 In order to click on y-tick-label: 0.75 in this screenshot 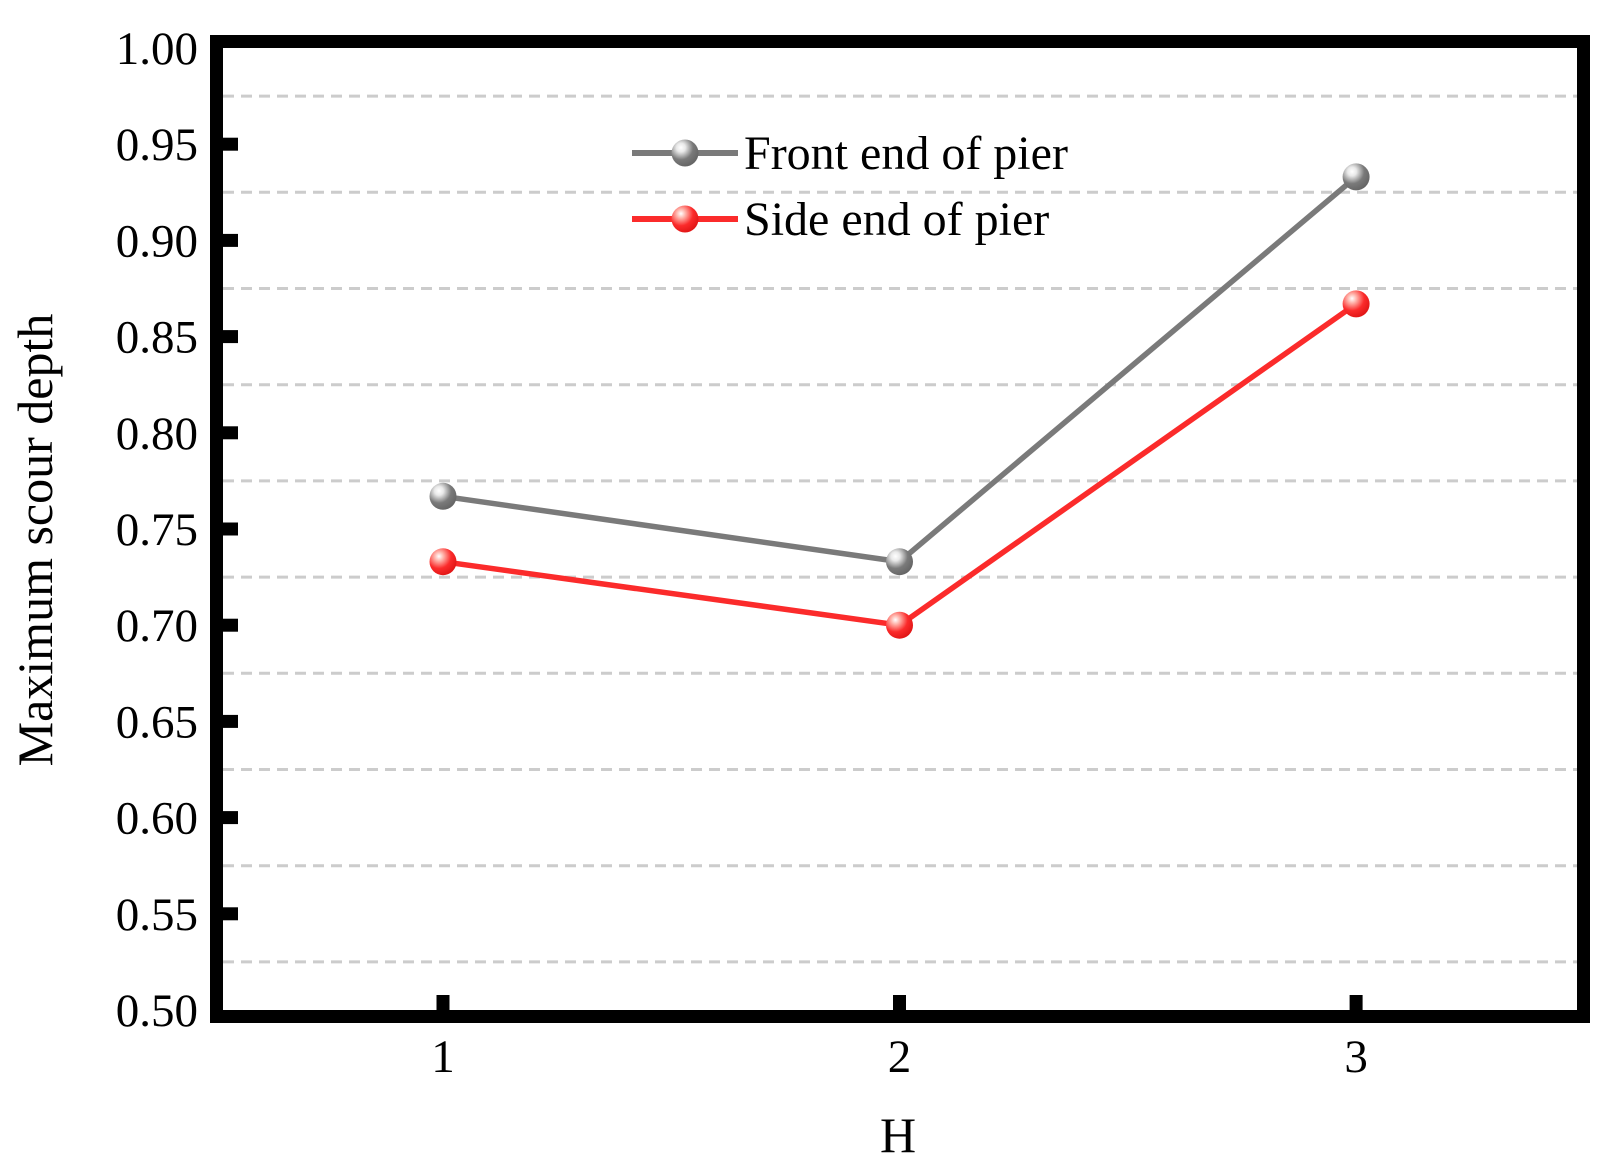, I will do `click(157, 530)`.